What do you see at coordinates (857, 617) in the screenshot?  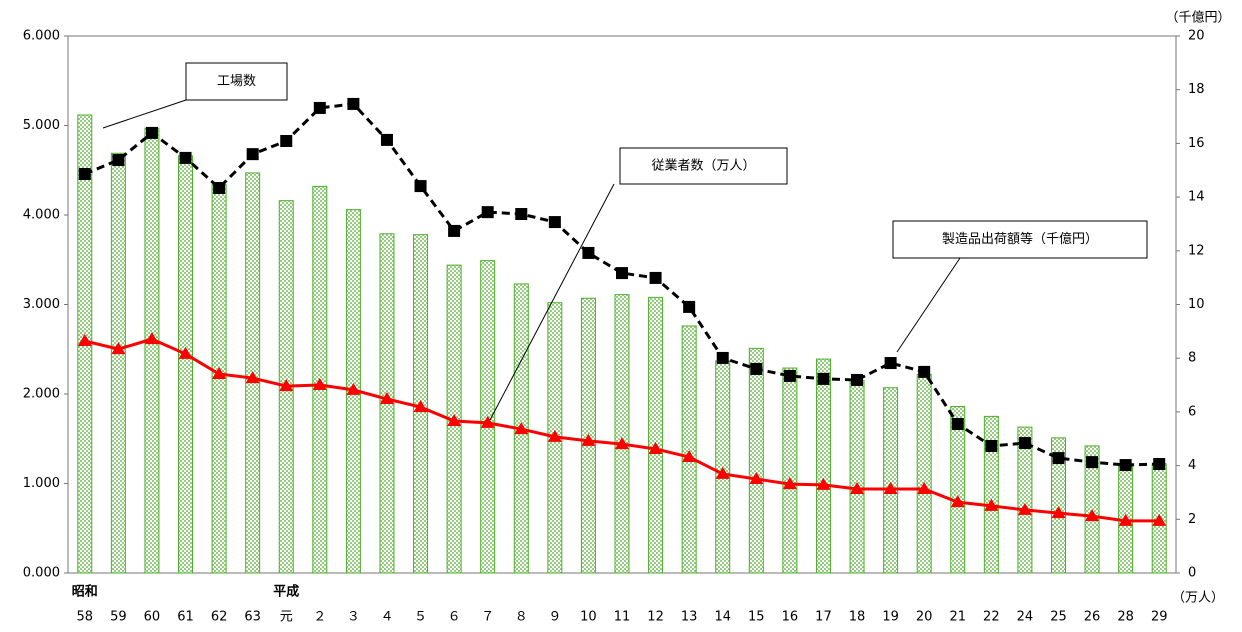 I see `x-tick-label: 18` at bounding box center [857, 617].